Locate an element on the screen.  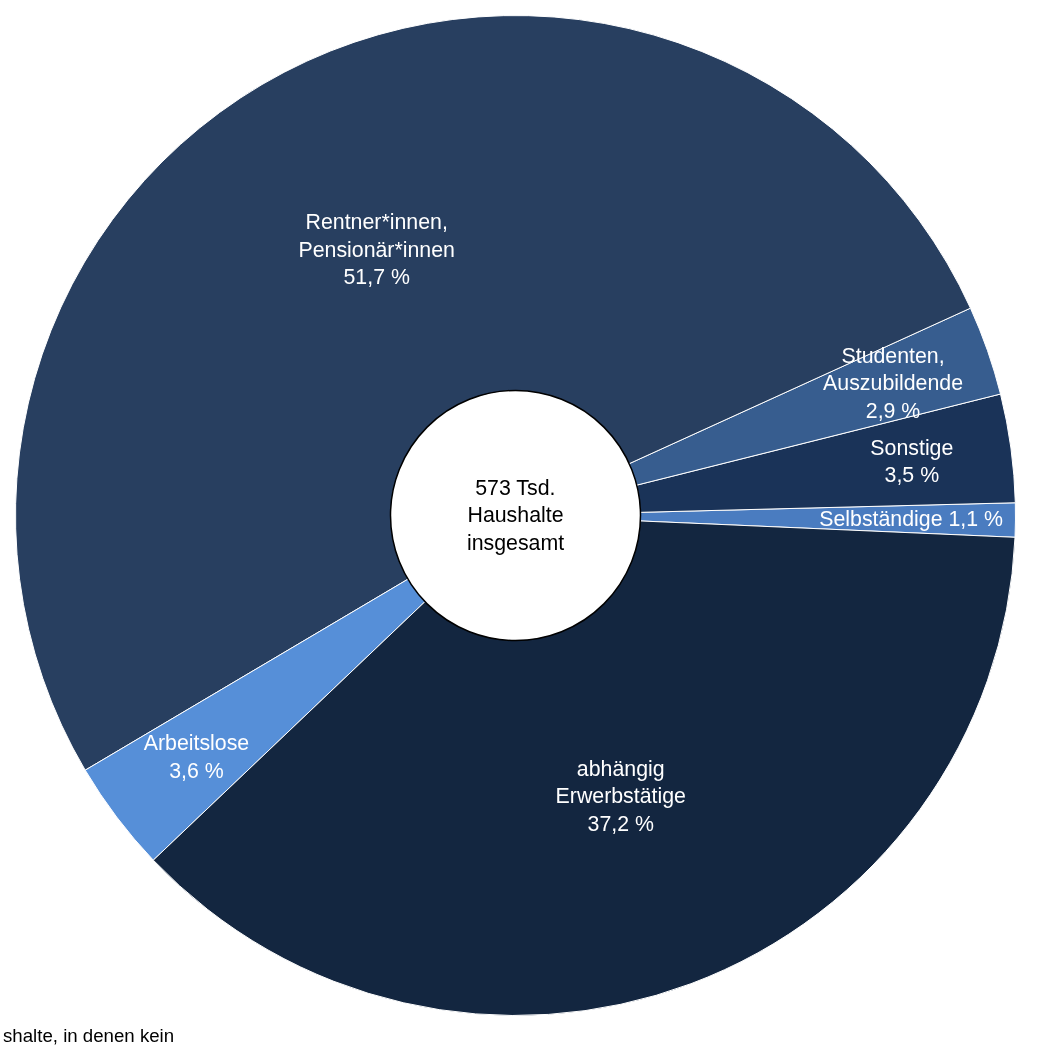
data-label: 3,5 % is located at coordinates (912, 475).